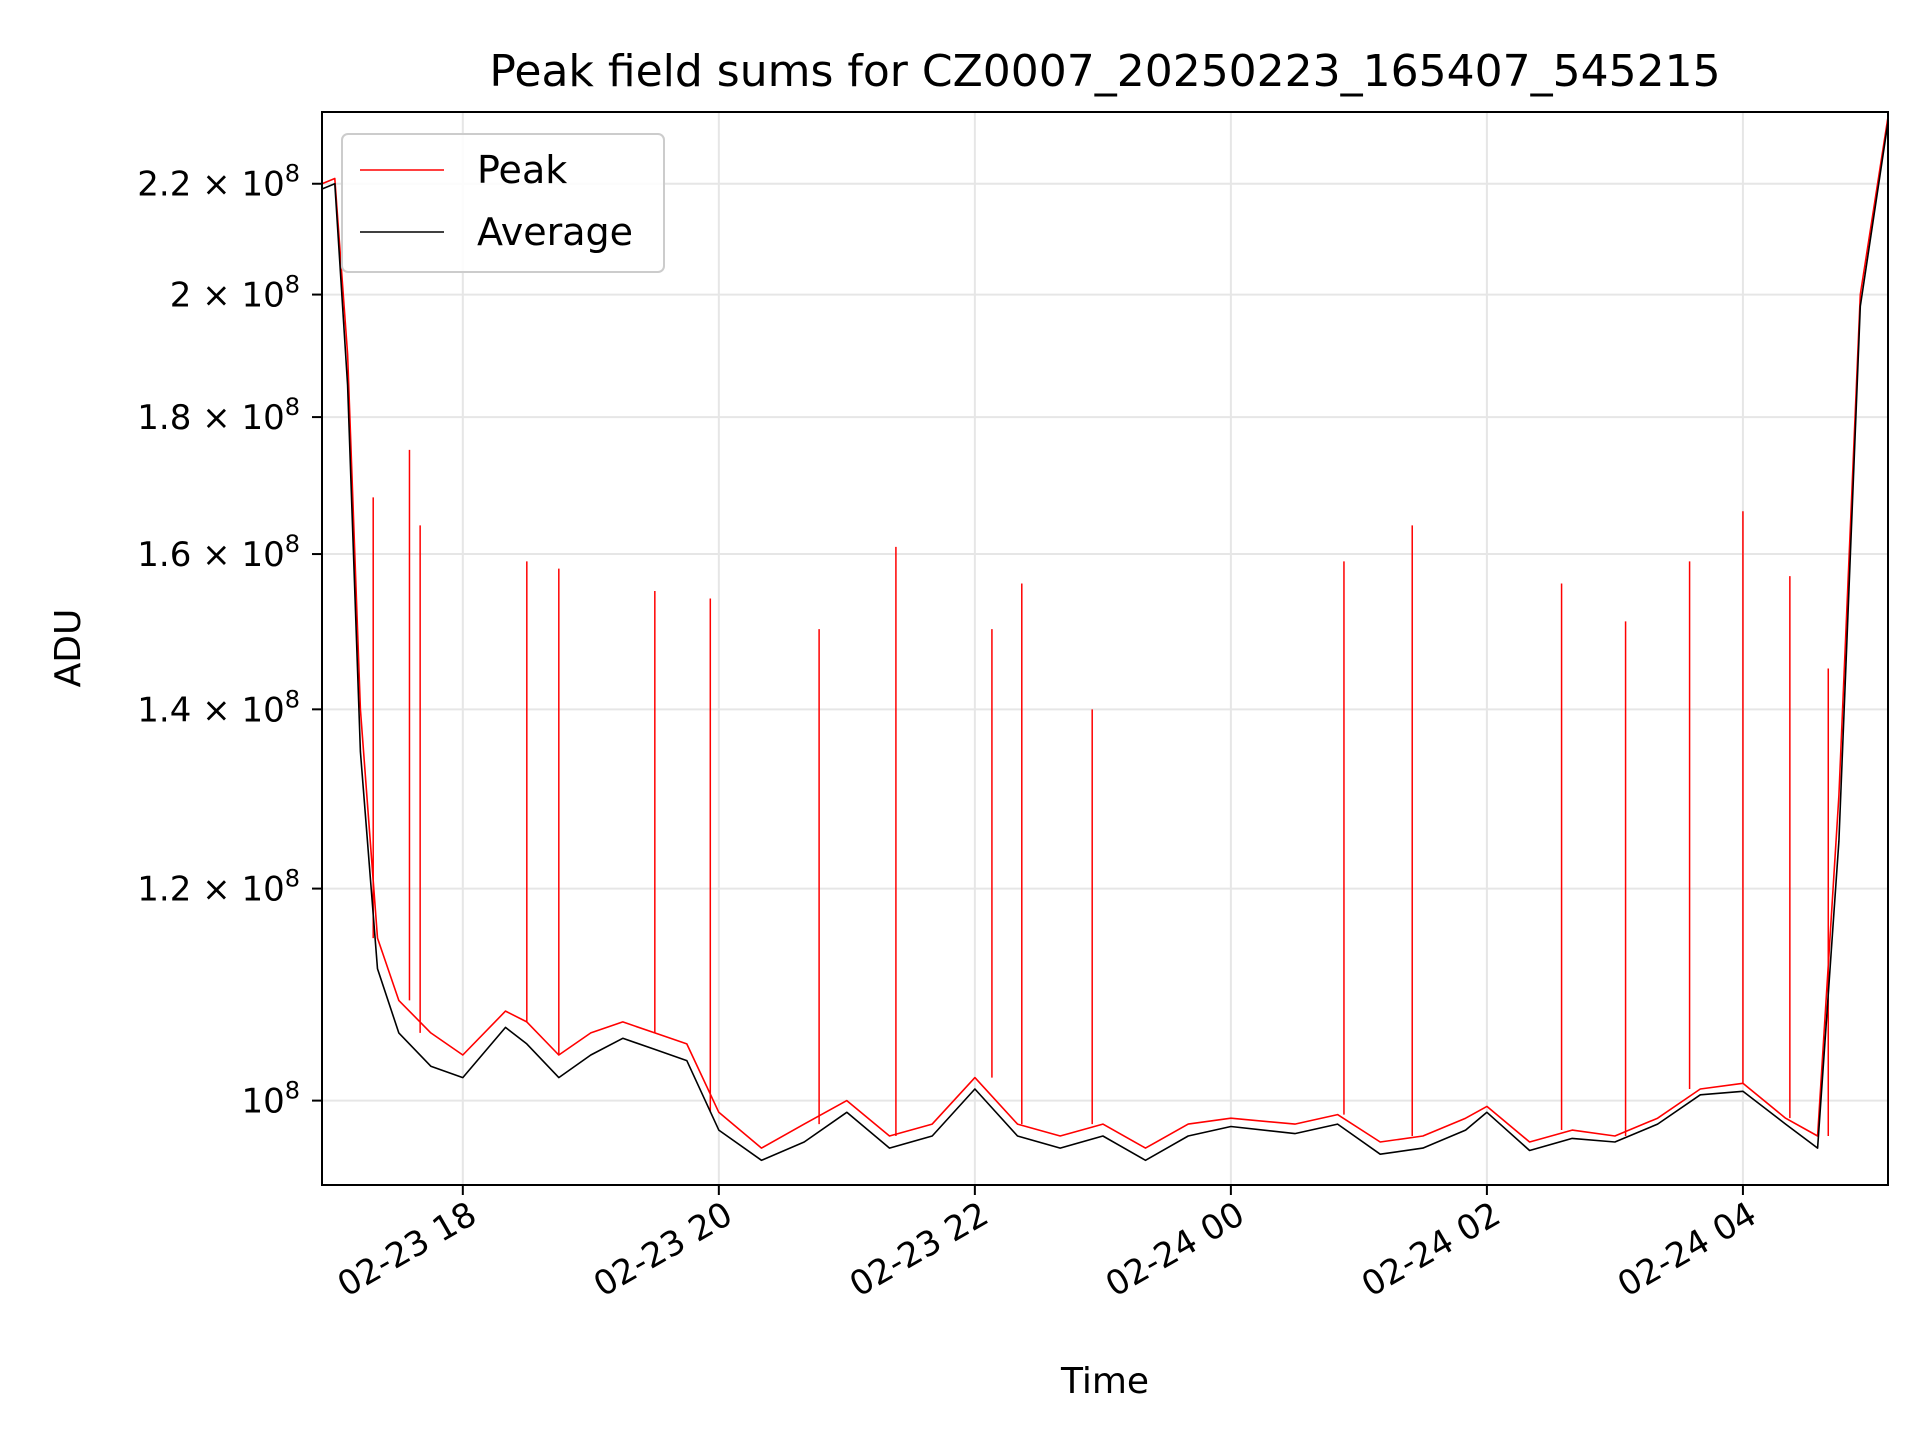  I want to click on y-tick-label: 1.6 × 108, so click(218, 552).